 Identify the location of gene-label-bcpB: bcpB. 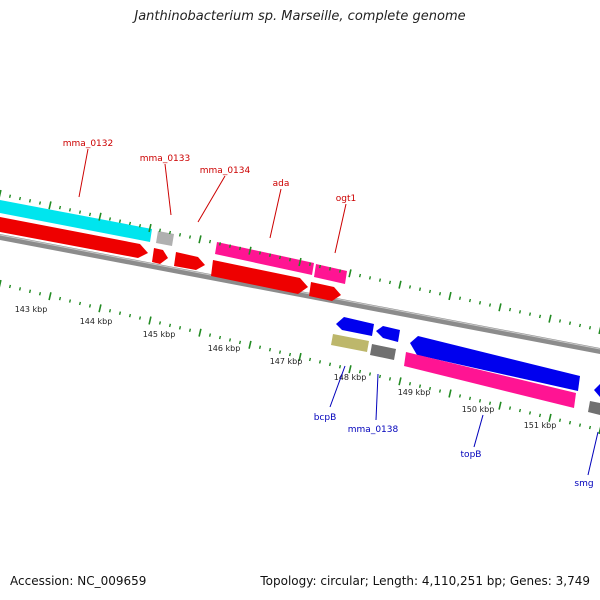
(325, 418).